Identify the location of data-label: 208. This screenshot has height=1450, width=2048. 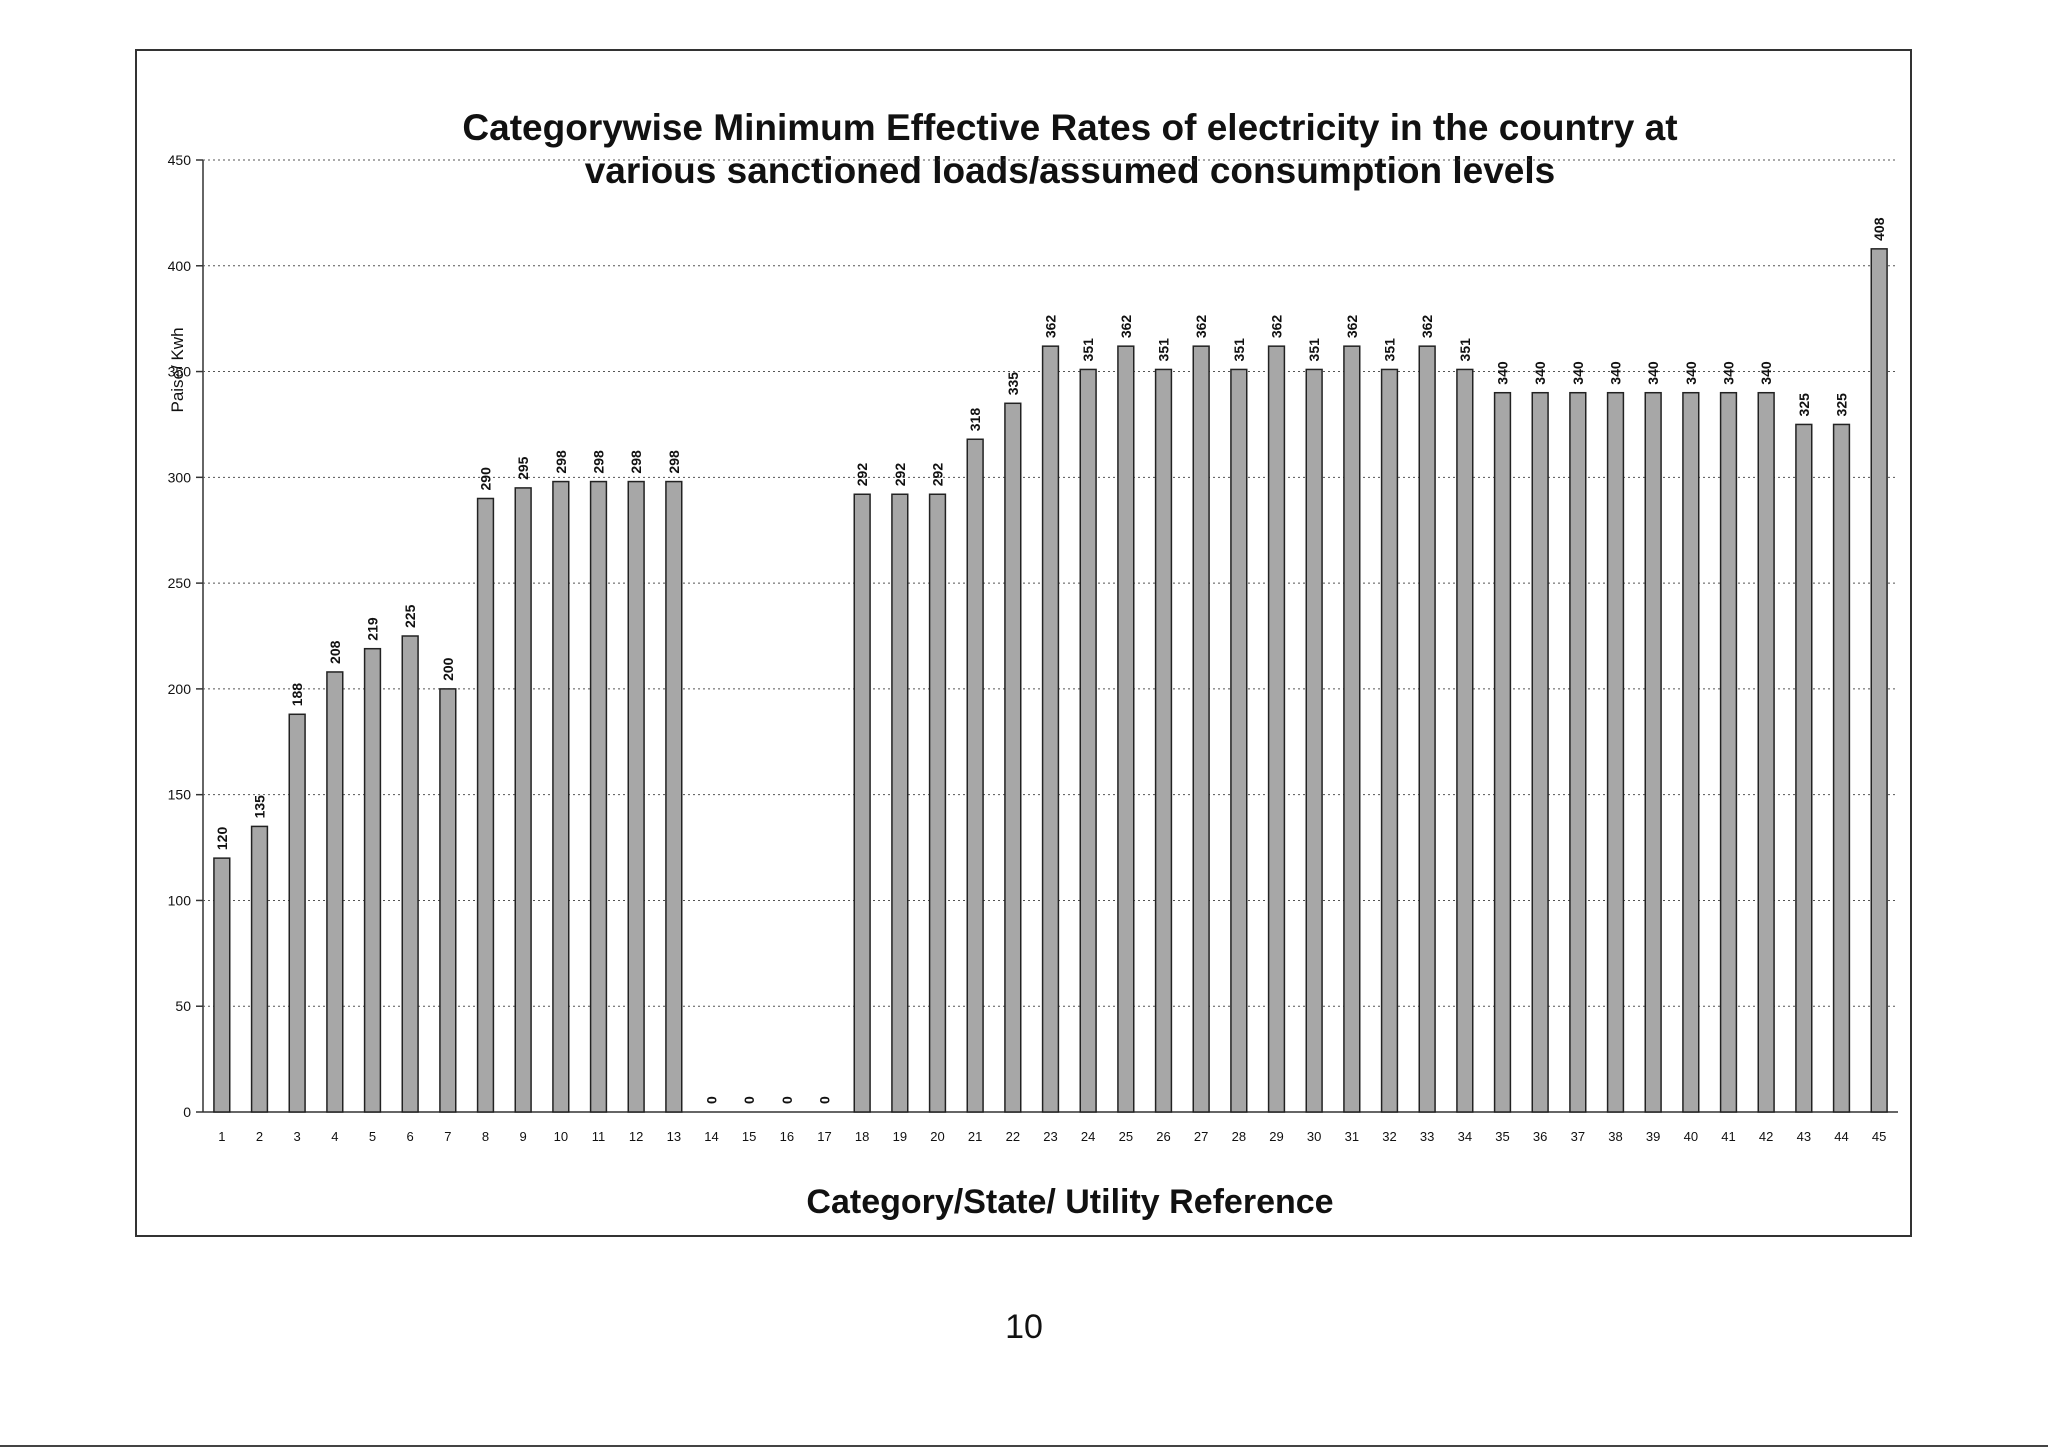
(335, 652).